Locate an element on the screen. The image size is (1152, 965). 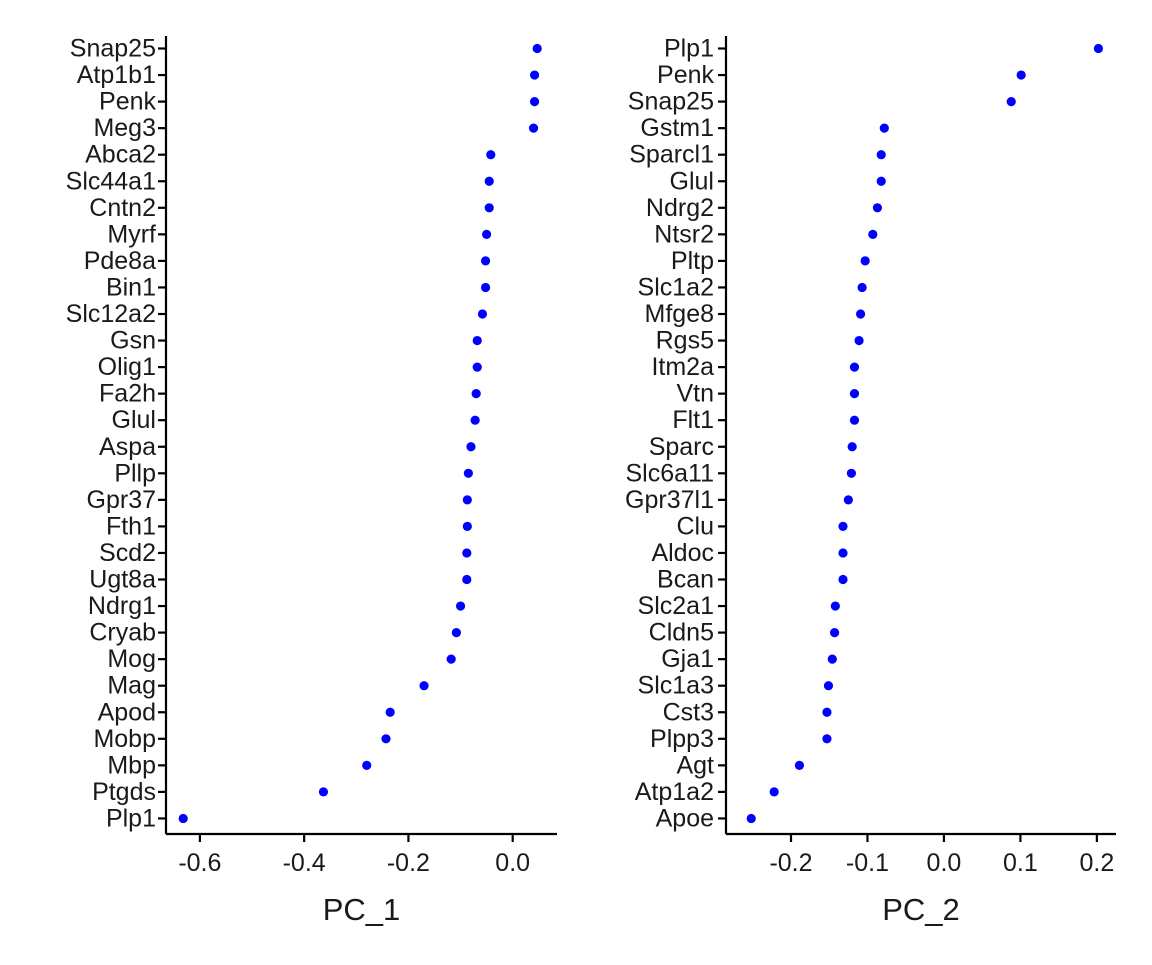
gene-label: Vtn is located at coordinates (695, 394).